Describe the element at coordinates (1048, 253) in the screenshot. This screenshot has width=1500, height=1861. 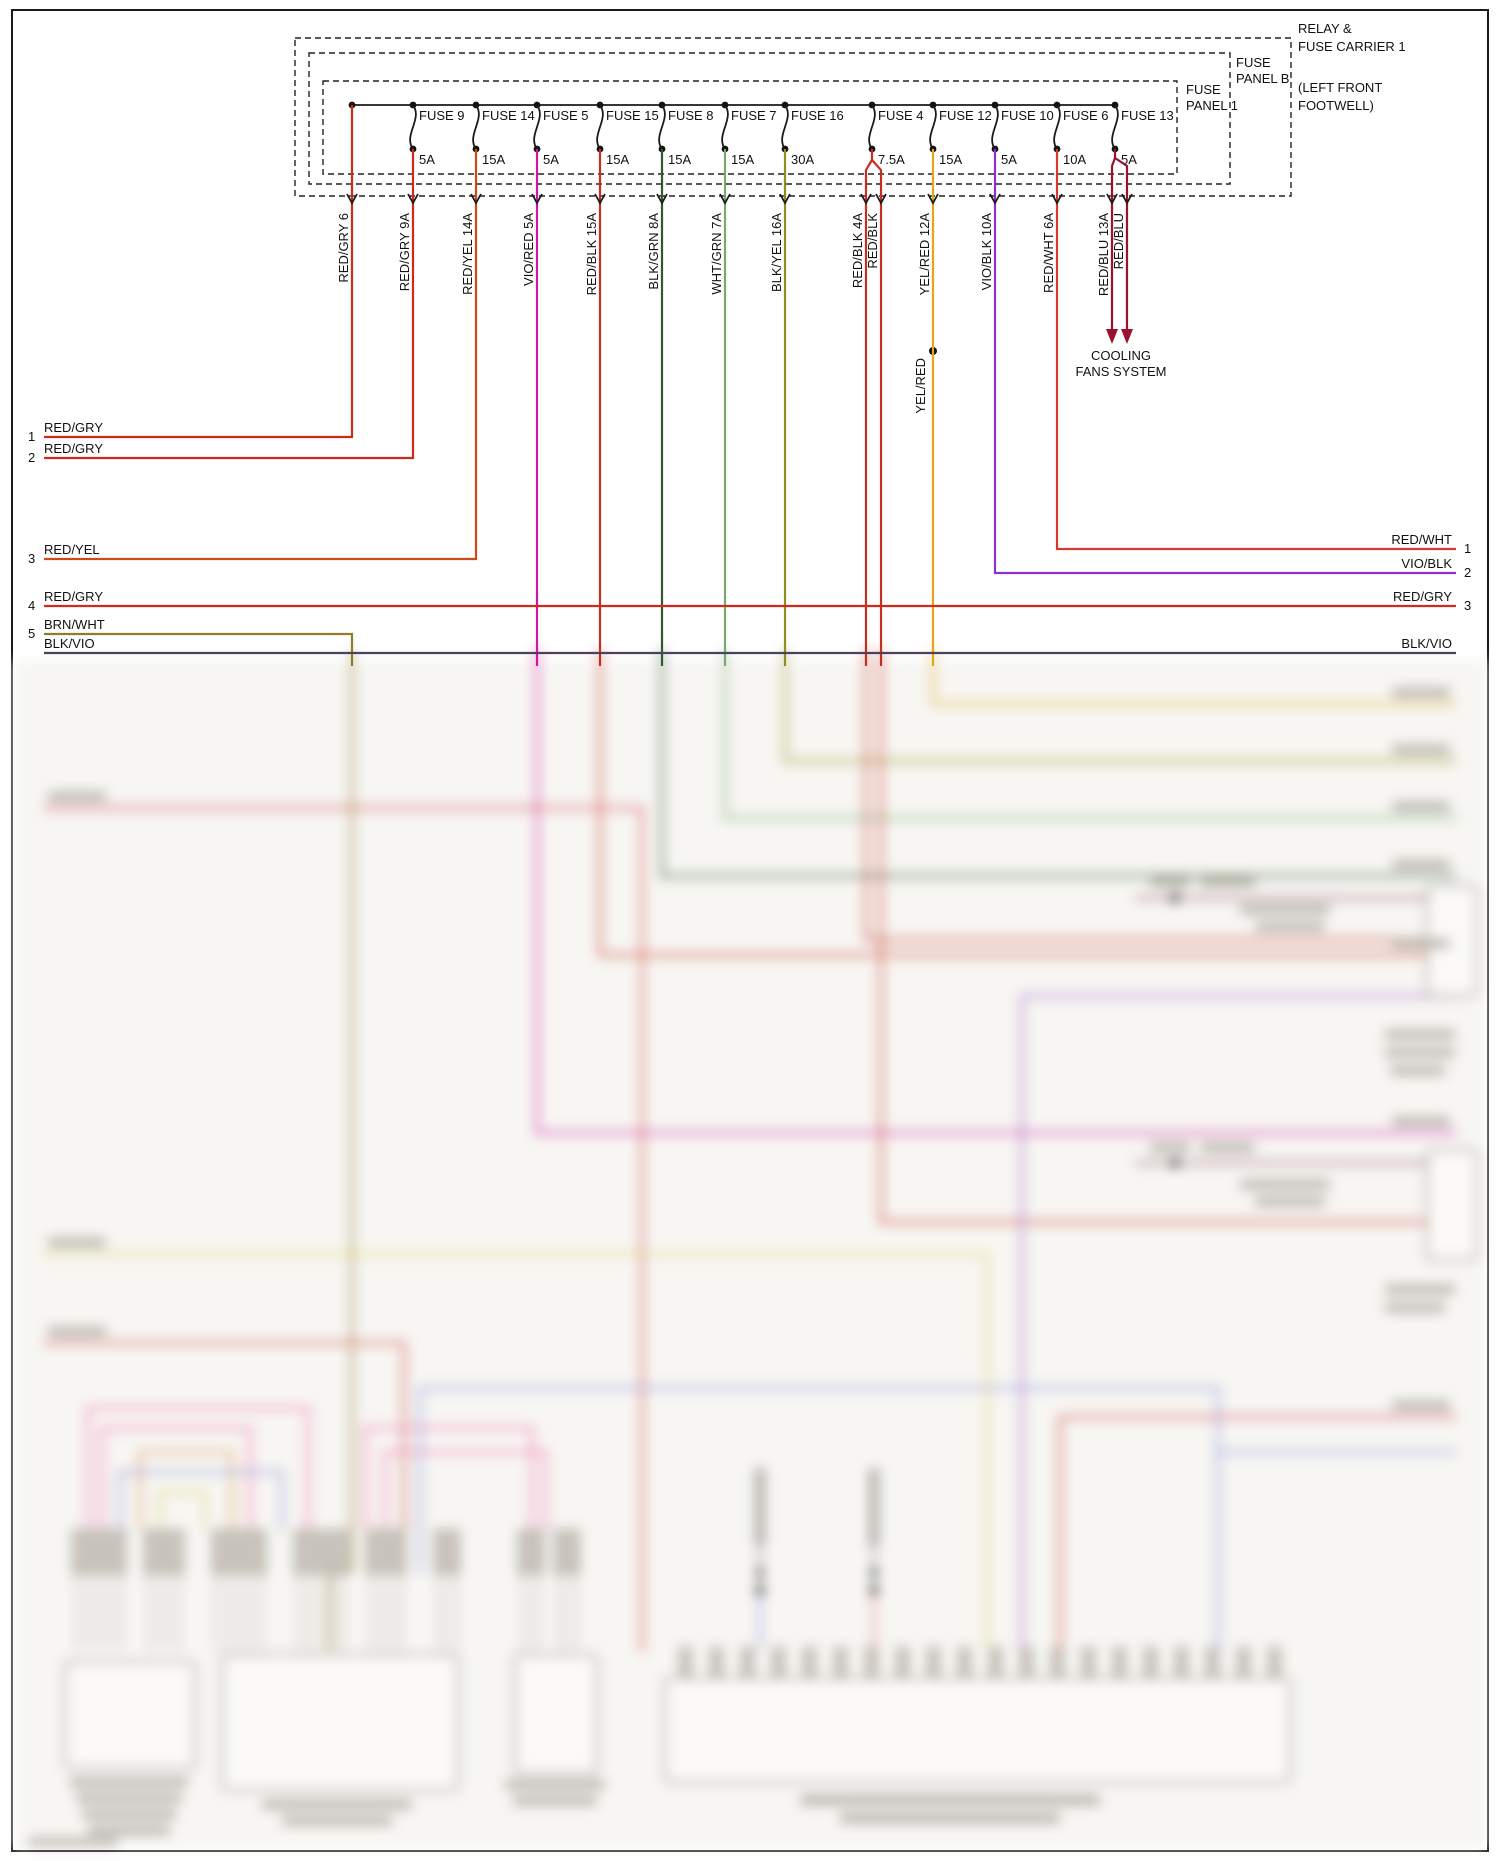
I see `wire-color-label: RED/WHT 6A` at that location.